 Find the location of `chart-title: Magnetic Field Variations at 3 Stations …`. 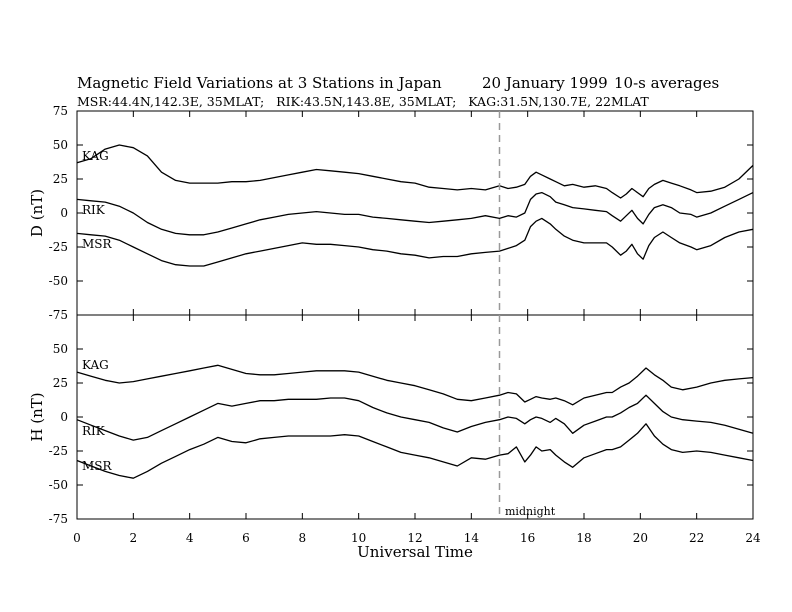

chart-title: Magnetic Field Variations at 3 Stations … is located at coordinates (259, 83).